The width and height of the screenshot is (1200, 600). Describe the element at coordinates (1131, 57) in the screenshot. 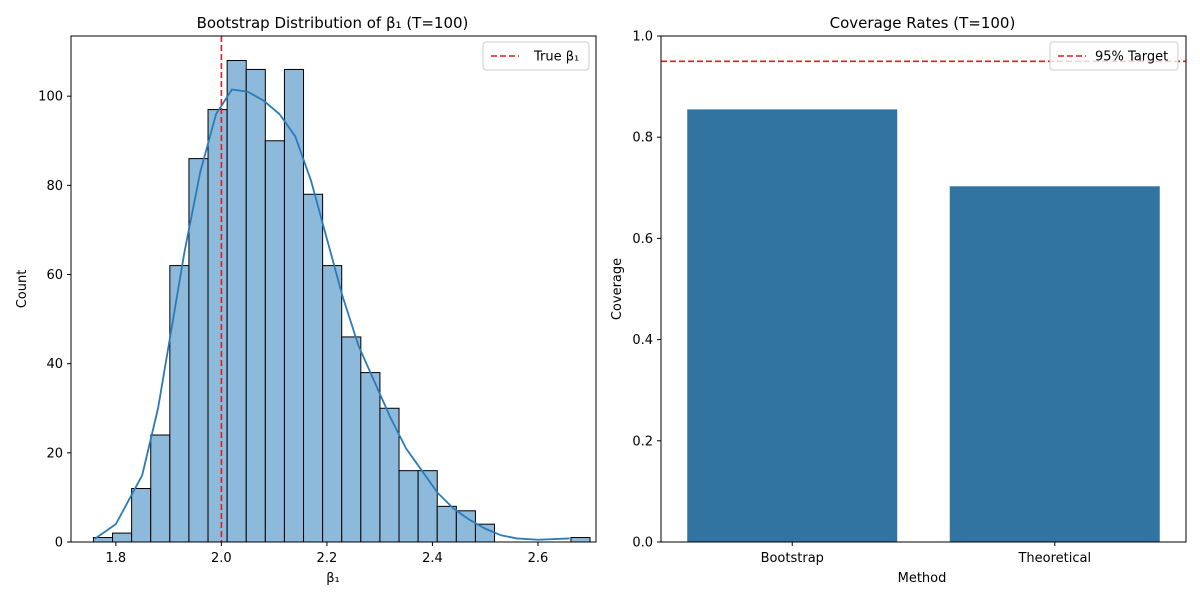

I see `coverage-legend-label: 95% Target` at that location.